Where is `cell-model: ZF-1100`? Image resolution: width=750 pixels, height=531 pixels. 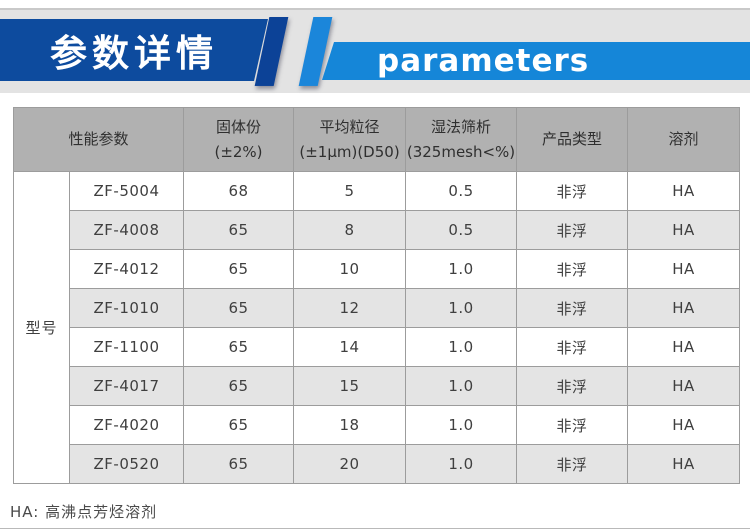 cell-model: ZF-1100 is located at coordinates (126, 347).